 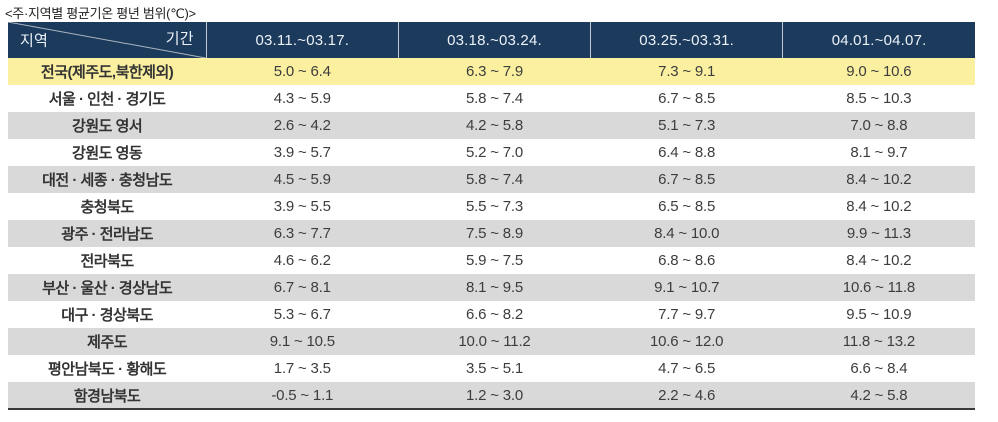 I want to click on temperature-range-cell: 3.5 ~ 5.1, so click(x=494, y=368).